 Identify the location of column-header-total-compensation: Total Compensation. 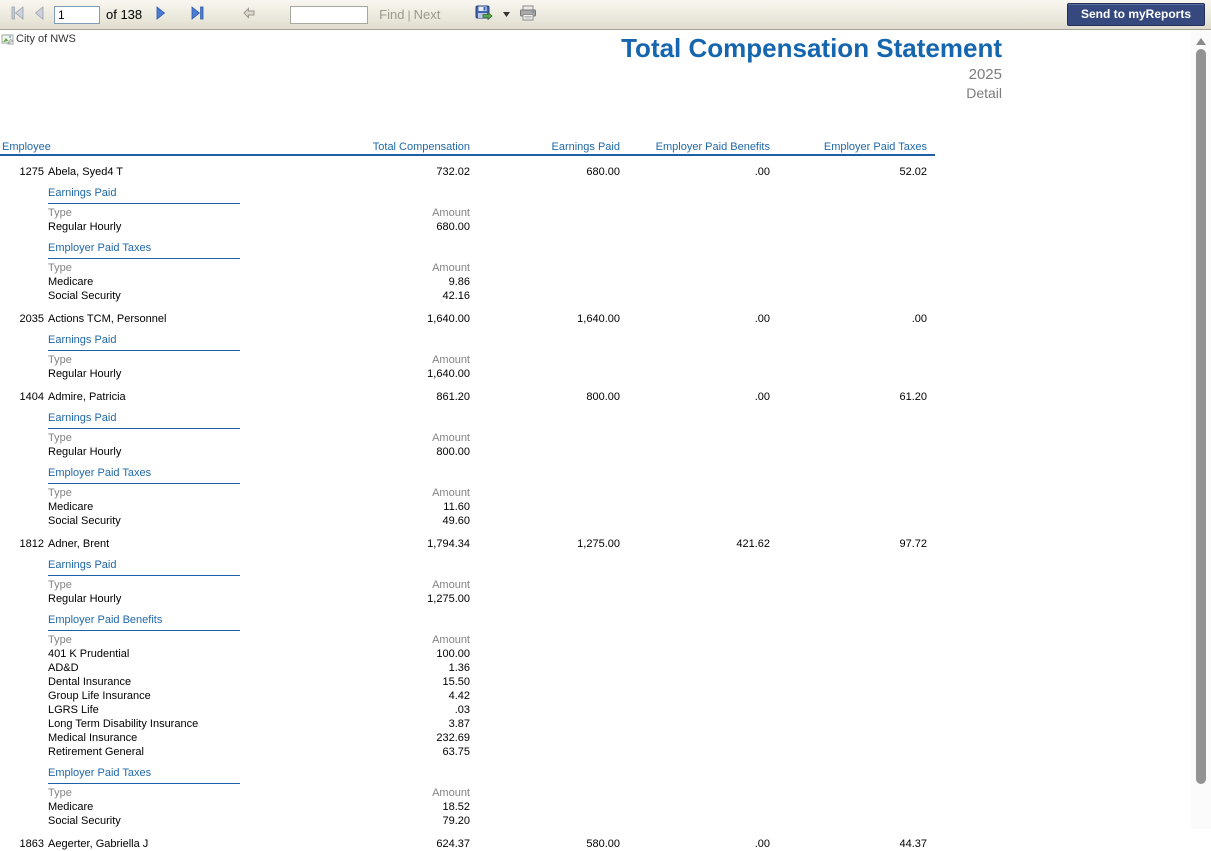
(375, 147).